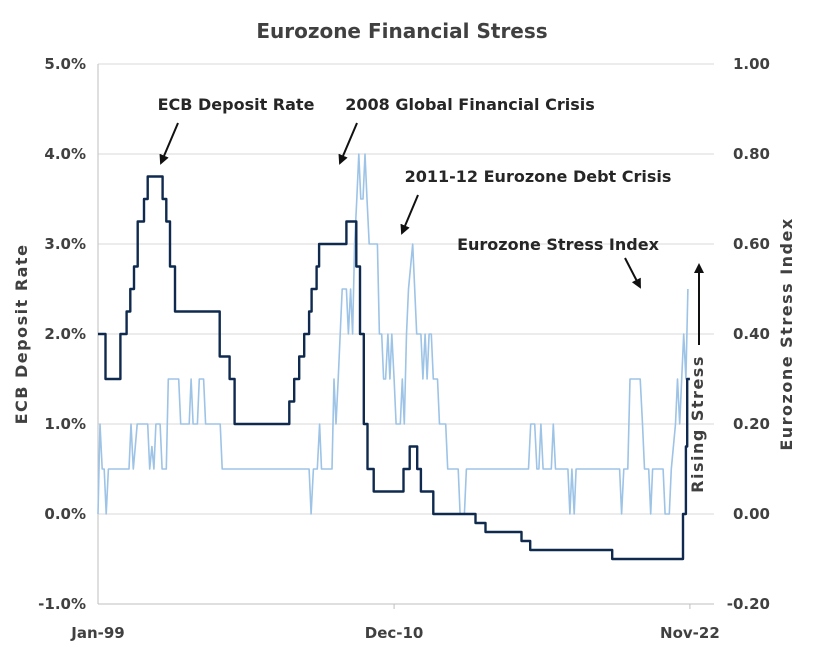 The width and height of the screenshot is (816, 657). What do you see at coordinates (401, 31) in the screenshot?
I see `chart-title: Eurozone Financial Stress` at bounding box center [401, 31].